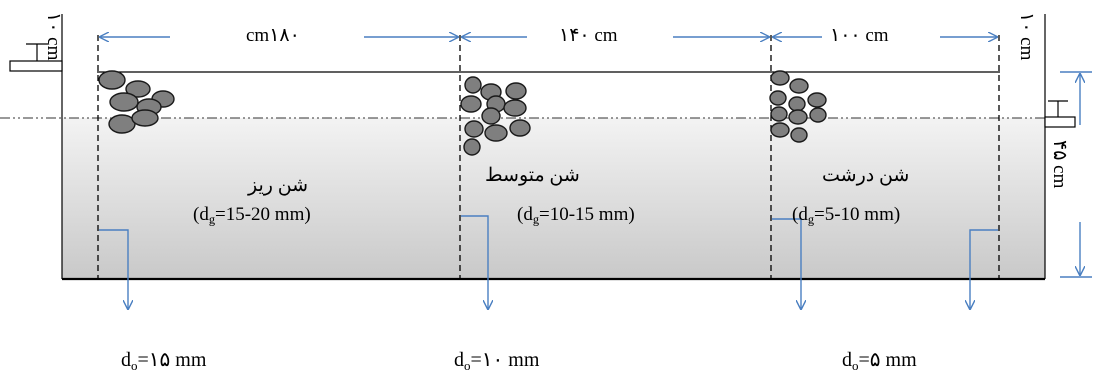 This screenshot has height=377, width=1095. I want to click on left-gap-label: ۱۰ cm, so click(53, 36).